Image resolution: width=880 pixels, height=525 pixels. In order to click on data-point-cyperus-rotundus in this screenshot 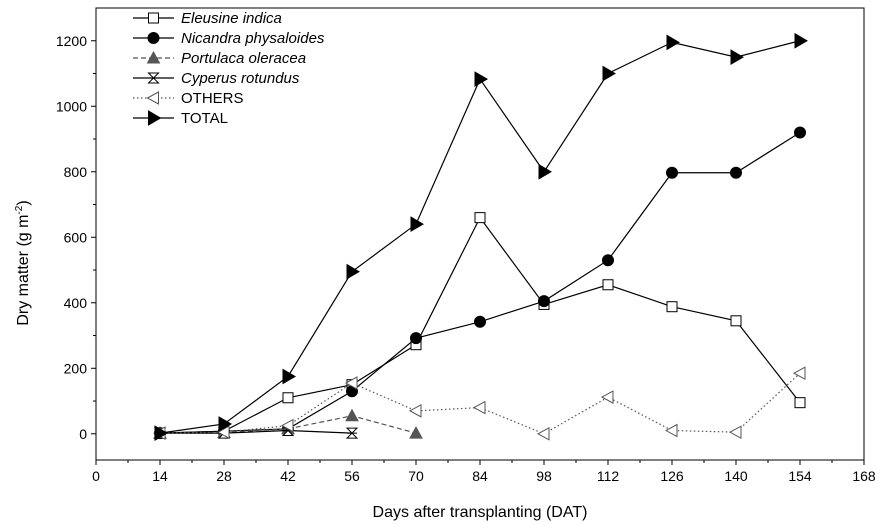, I will do `click(352, 433)`.